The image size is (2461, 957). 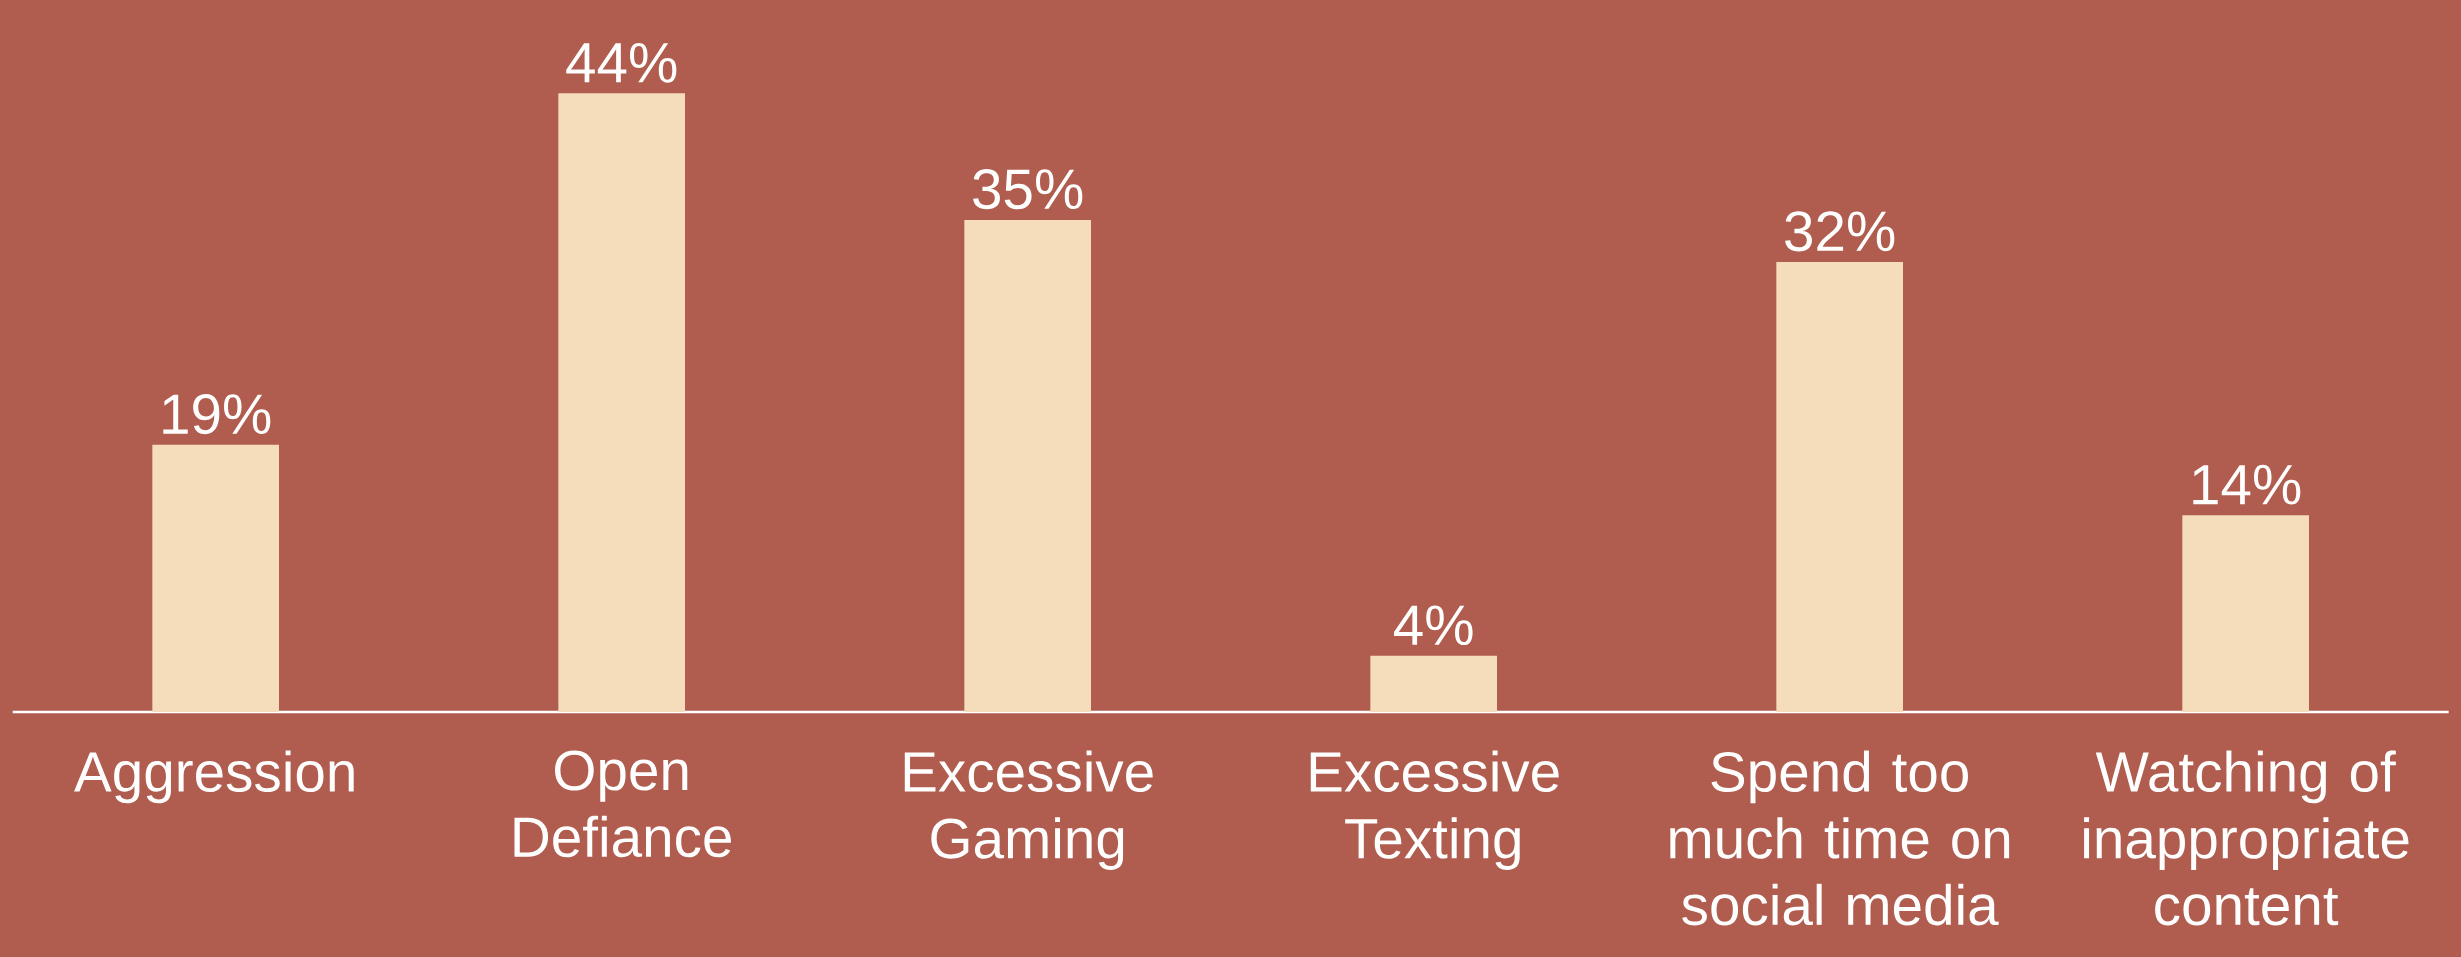 I want to click on x-tick-label: Spend too much time on social media, so click(x=1840, y=838).